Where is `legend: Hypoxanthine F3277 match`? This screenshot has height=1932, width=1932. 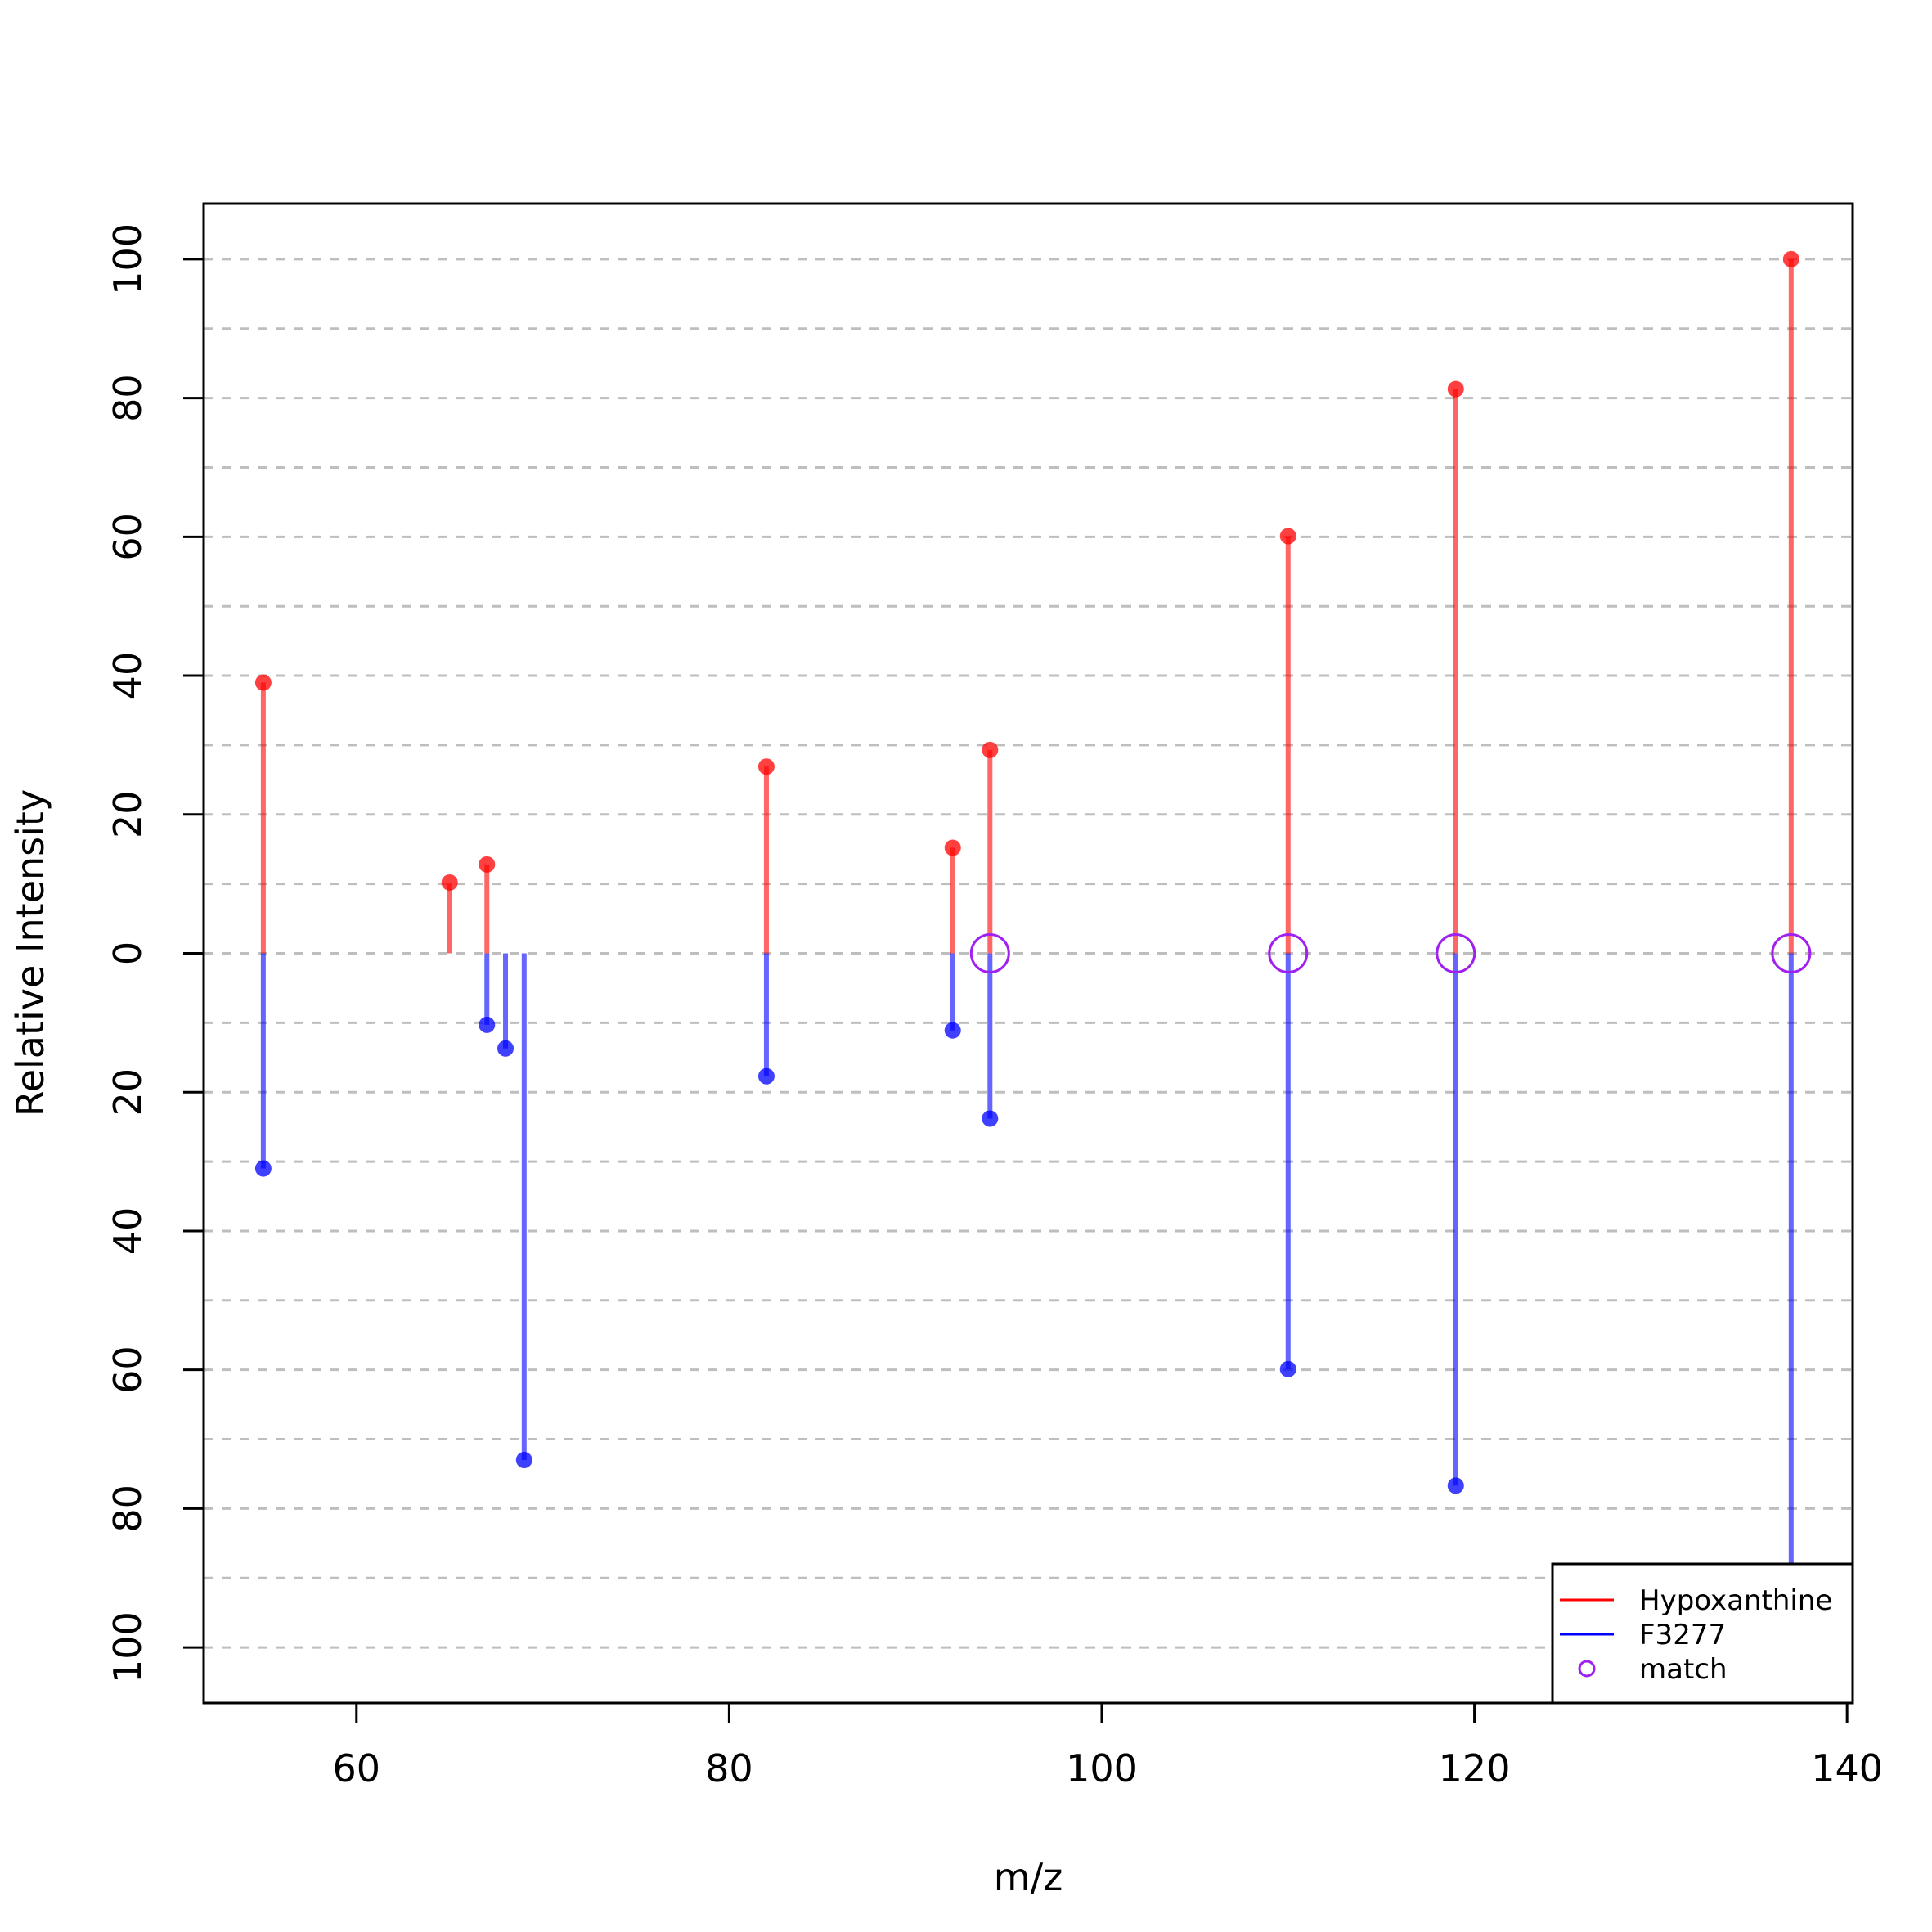 legend: Hypoxanthine F3277 match is located at coordinates (1703, 1634).